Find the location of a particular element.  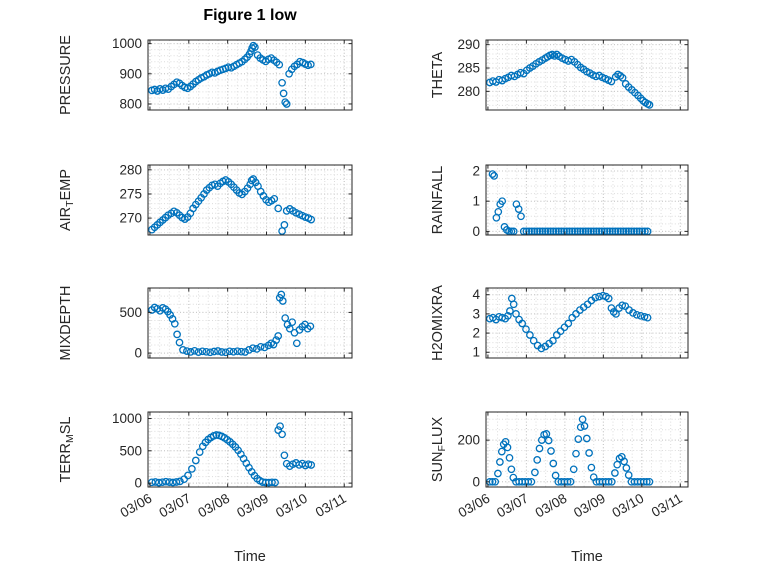

data-points-mixdepth is located at coordinates (231, 323).